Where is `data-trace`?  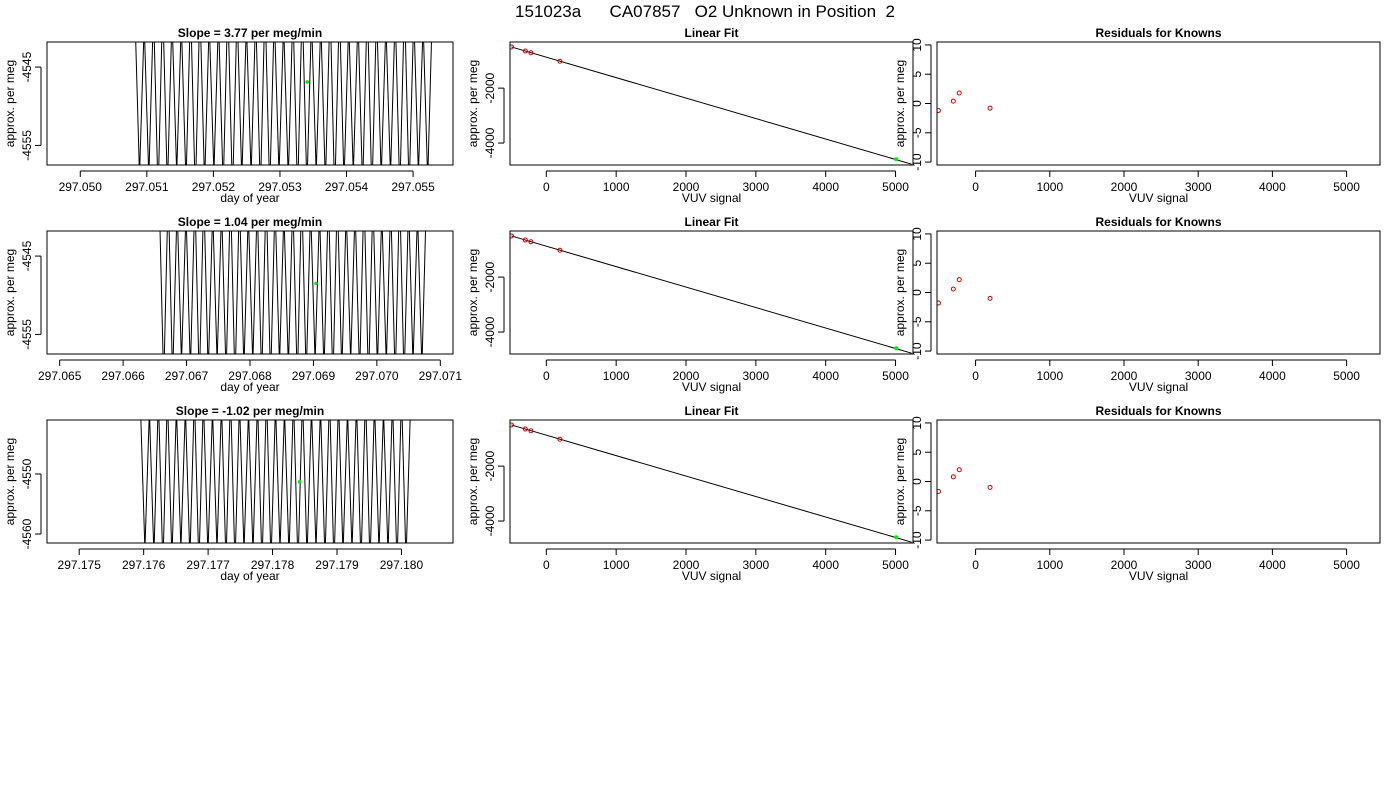
data-trace is located at coordinates (275, 481).